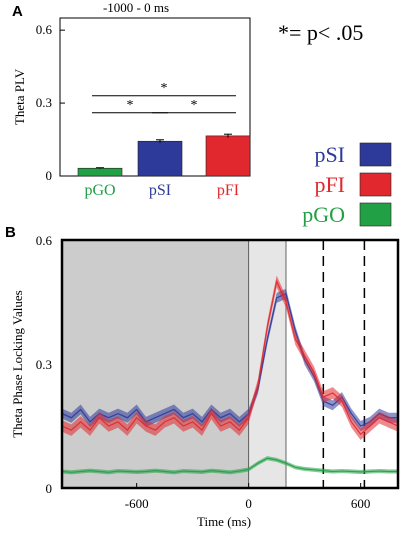  I want to click on line-y-tick-label: 0.6, so click(44, 240).